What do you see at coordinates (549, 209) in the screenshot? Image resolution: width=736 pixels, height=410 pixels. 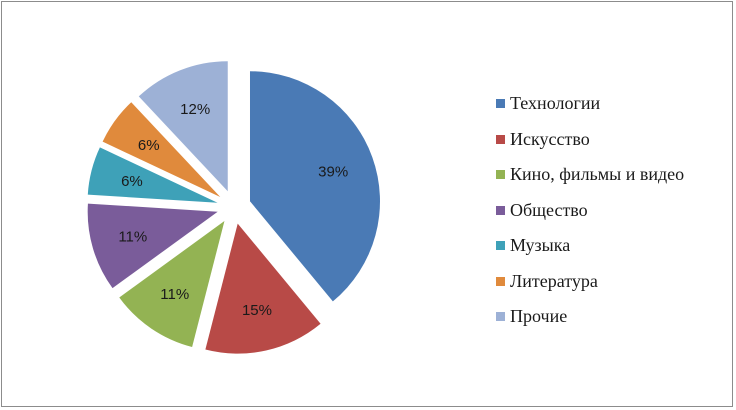 I see `legend-label: Общество` at bounding box center [549, 209].